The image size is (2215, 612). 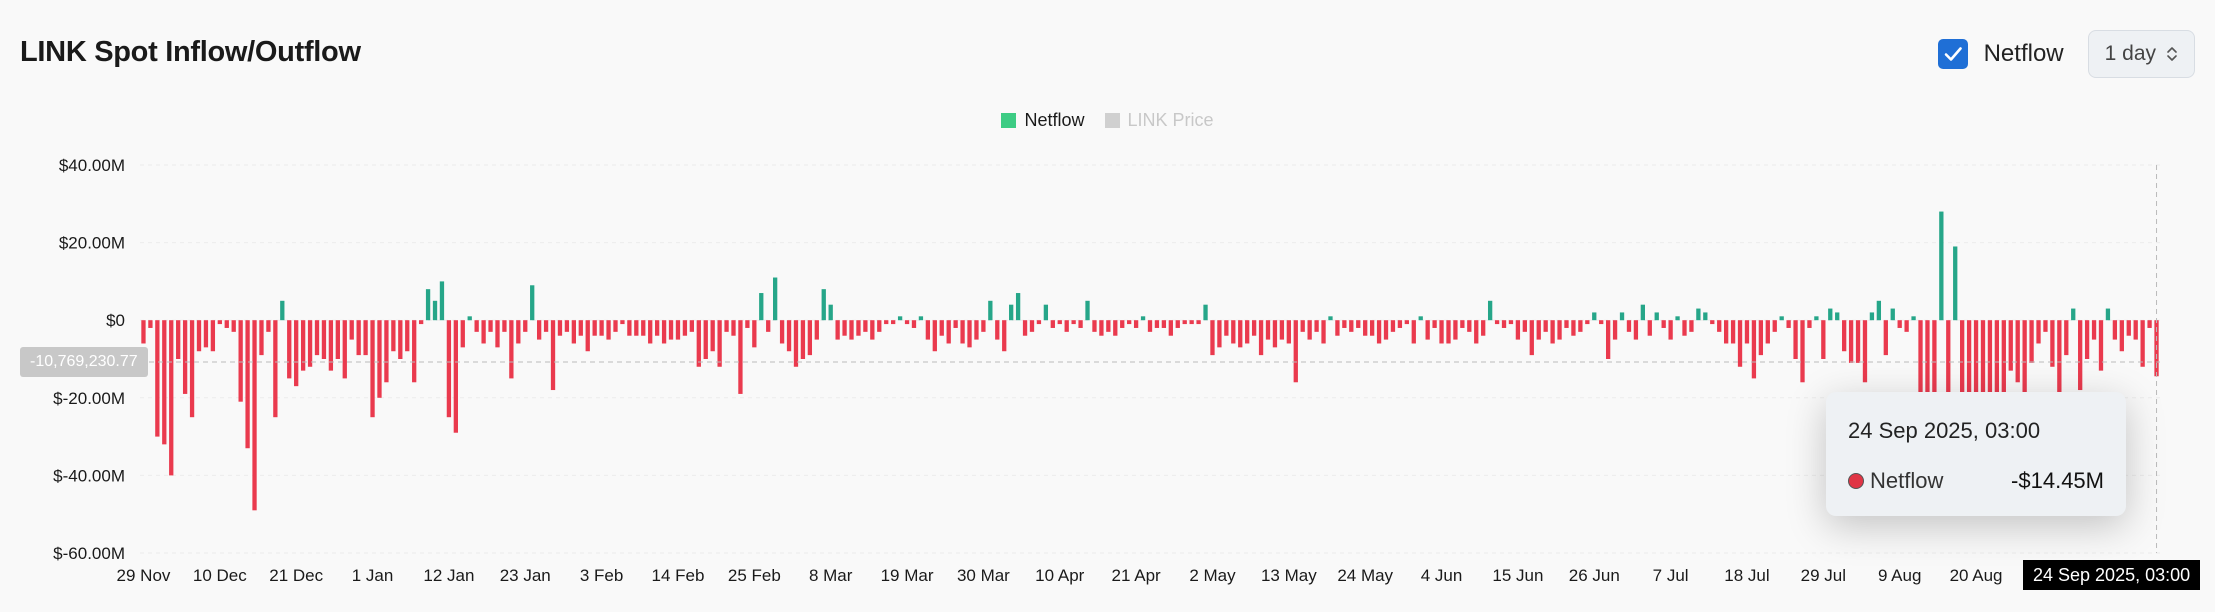 What do you see at coordinates (2023, 53) in the screenshot?
I see `netflow-checkbox-label: Netflow` at bounding box center [2023, 53].